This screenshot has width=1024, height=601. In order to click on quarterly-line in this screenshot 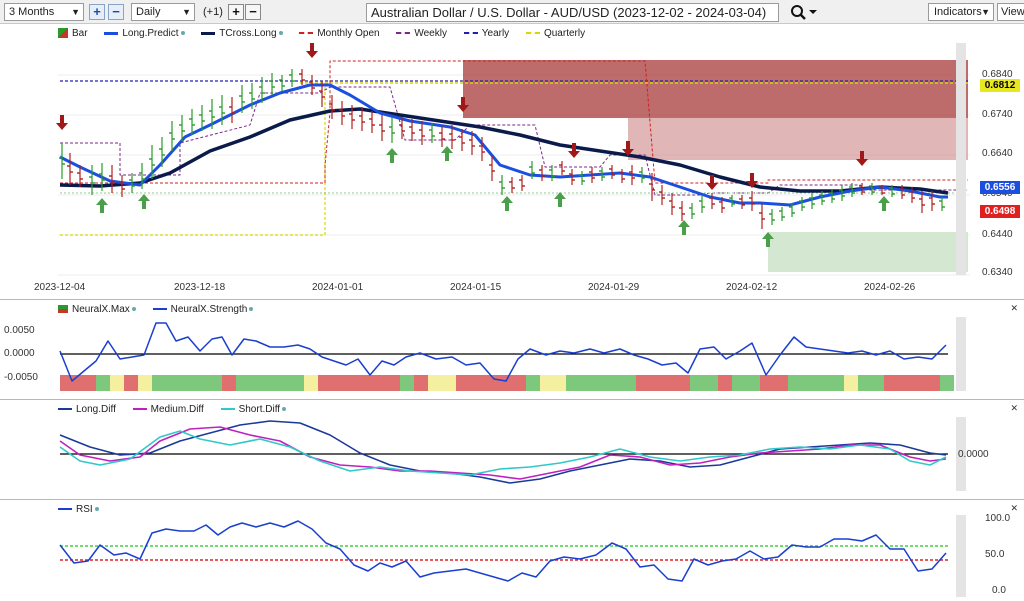, I will do `click(193, 159)`.